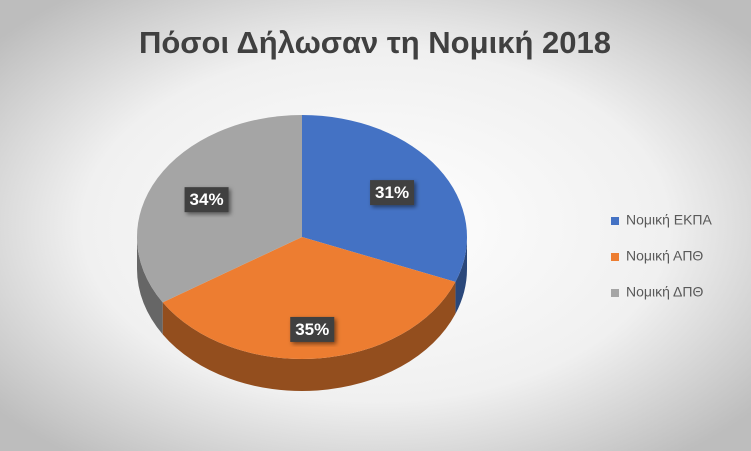 The height and width of the screenshot is (451, 751). Describe the element at coordinates (375, 42) in the screenshot. I see `chart-title: Πόσοι Δήλωσαν τη Νομική 2018` at that location.